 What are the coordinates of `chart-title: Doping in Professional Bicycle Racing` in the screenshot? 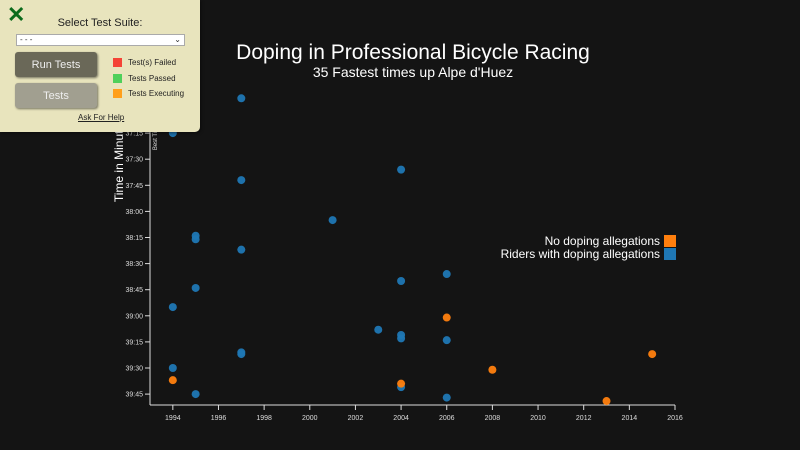 It's located at (413, 52).